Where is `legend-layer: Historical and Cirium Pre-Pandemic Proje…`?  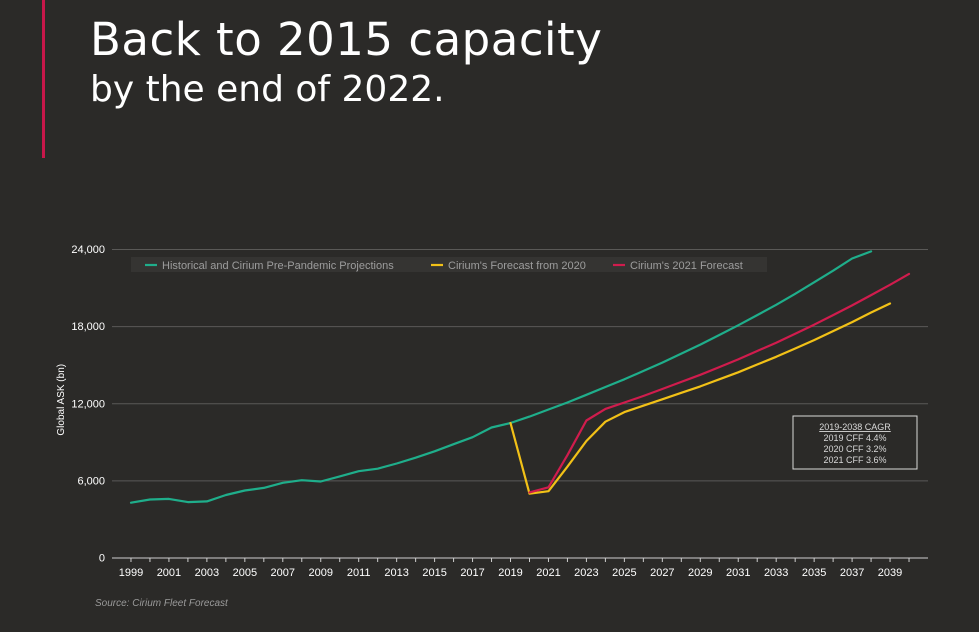 legend-layer: Historical and Cirium Pre-Pandemic Proje… is located at coordinates (449, 264).